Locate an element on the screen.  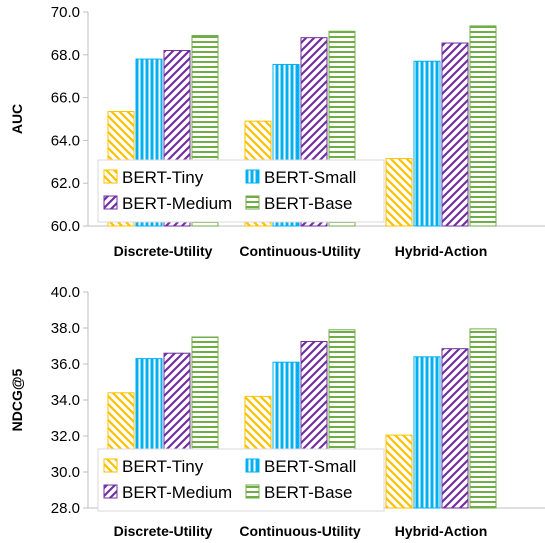
y-tick-label: 66.0 is located at coordinates (65, 98).